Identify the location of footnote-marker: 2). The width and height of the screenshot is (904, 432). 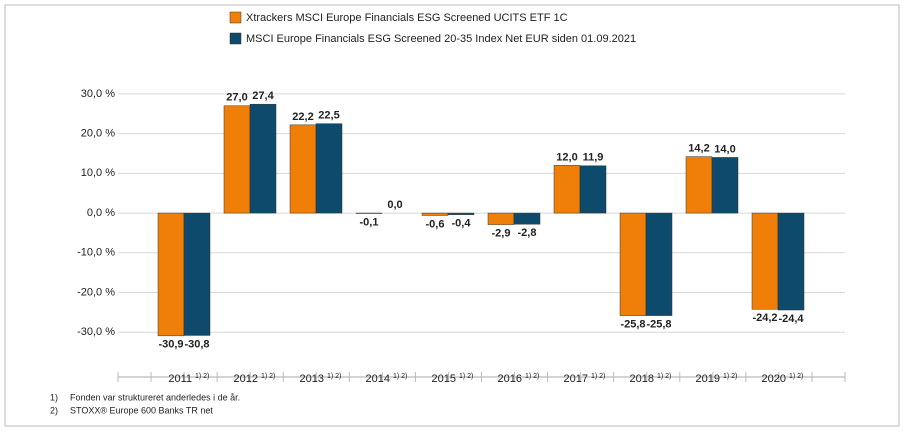
(54, 410).